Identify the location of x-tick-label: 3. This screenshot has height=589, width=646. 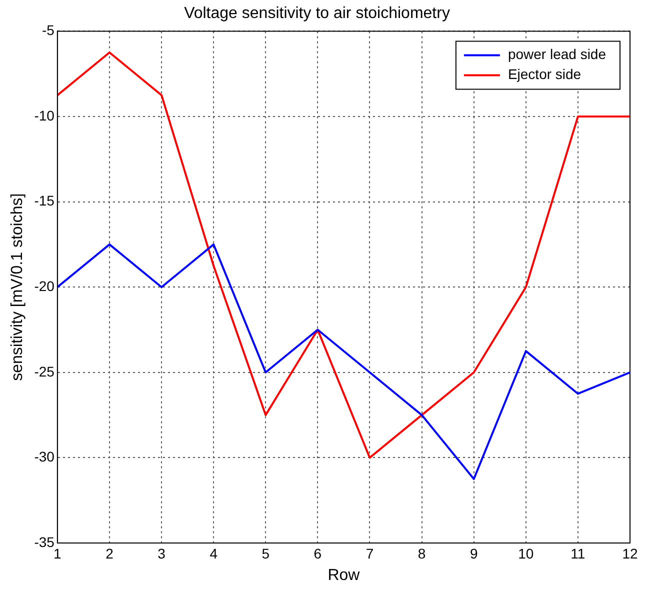
(162, 553).